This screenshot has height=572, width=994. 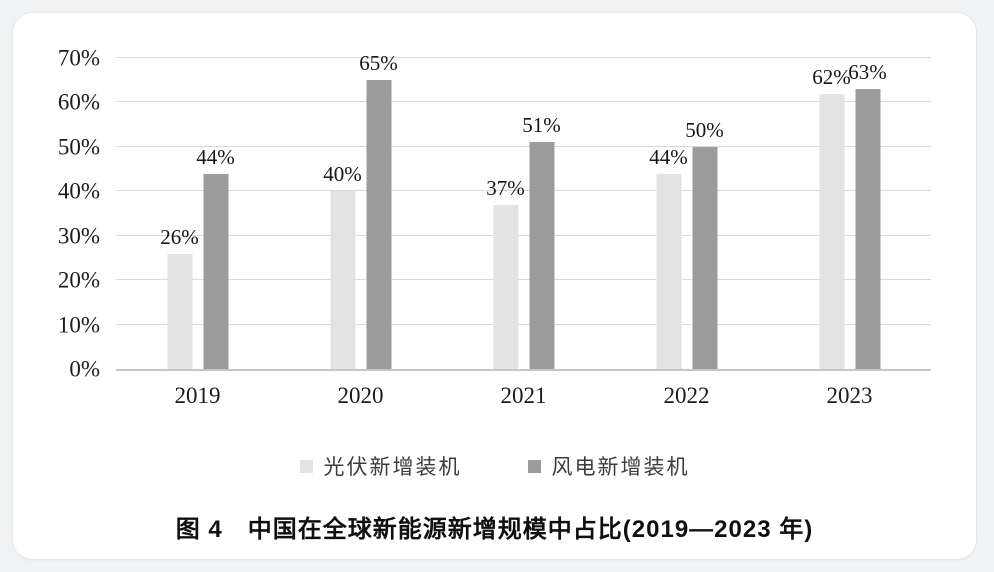 What do you see at coordinates (378, 63) in the screenshot?
I see `bar-value-label: 65%` at bounding box center [378, 63].